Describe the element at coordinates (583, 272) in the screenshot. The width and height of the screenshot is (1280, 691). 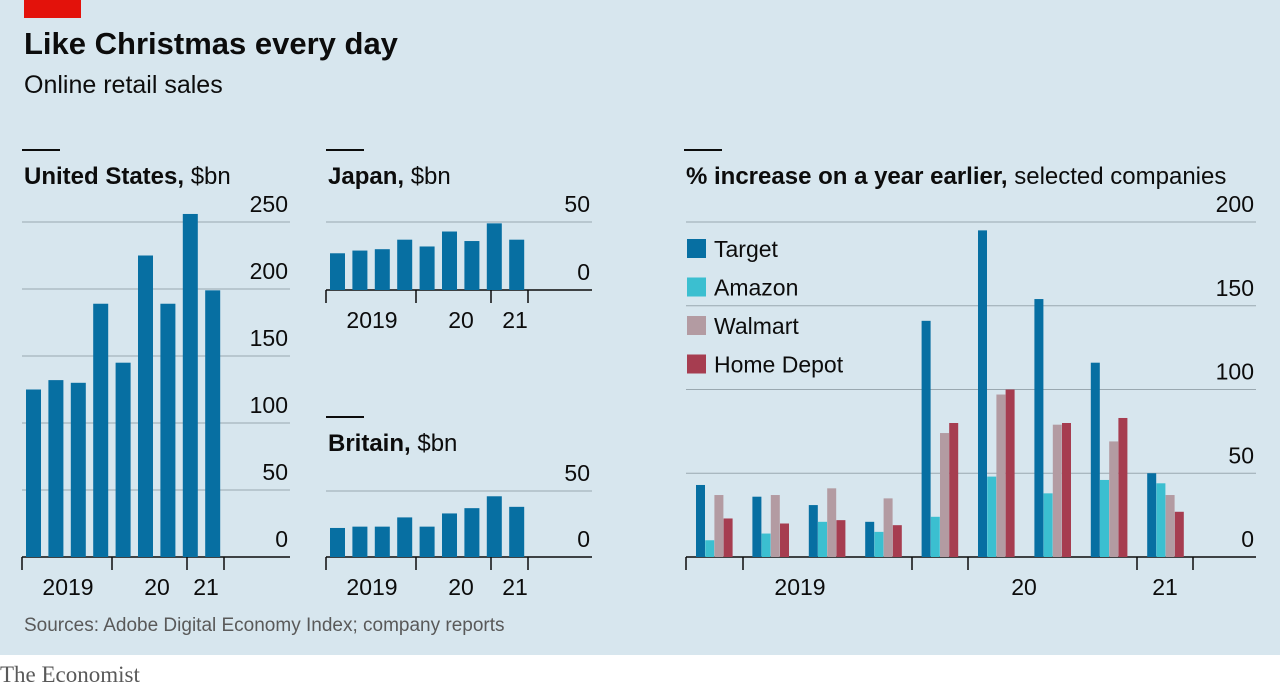
I see `japan-ytick-label: 0` at that location.